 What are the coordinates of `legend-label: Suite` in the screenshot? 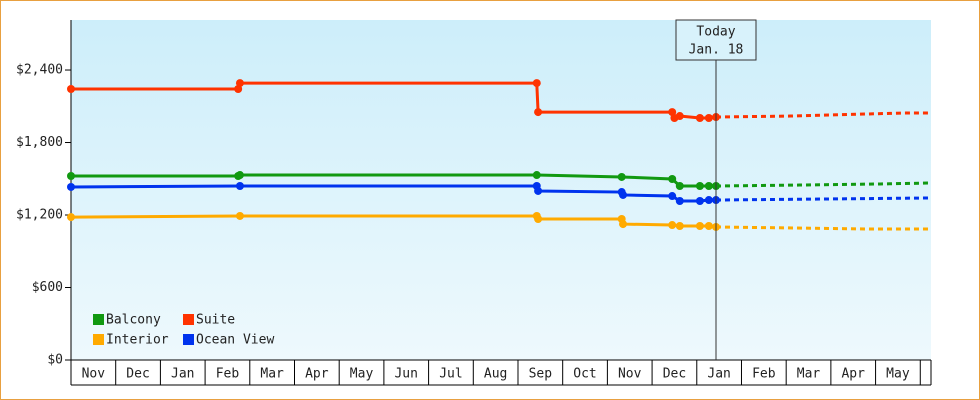 It's located at (215, 320).